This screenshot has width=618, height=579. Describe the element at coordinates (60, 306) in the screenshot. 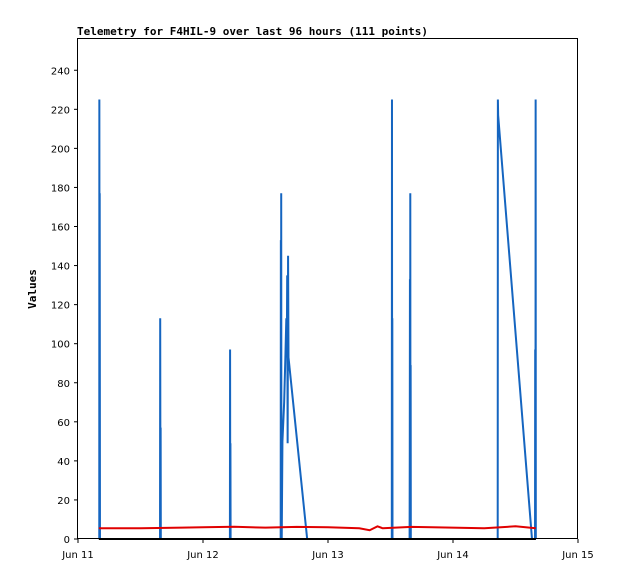

I see `y-tick-label: 120` at that location.